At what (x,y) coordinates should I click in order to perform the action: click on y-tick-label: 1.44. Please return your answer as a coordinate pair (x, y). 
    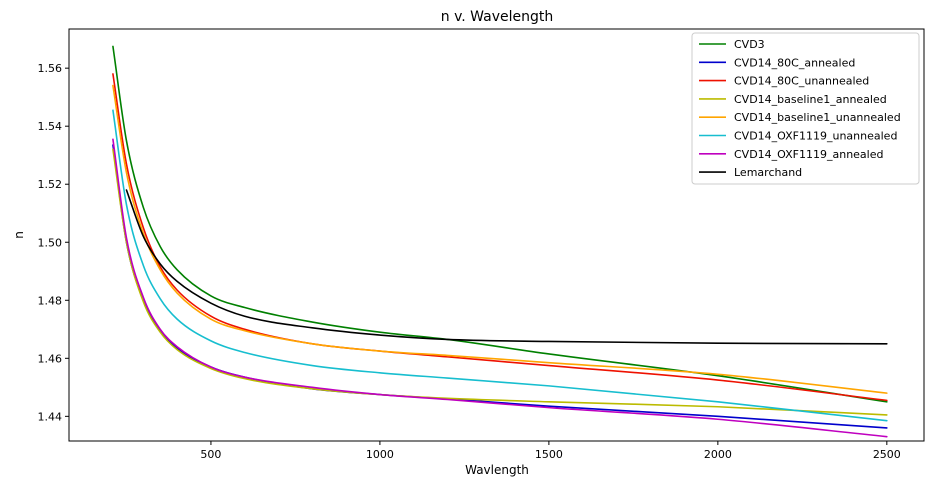
    Looking at the image, I should click on (50, 416).